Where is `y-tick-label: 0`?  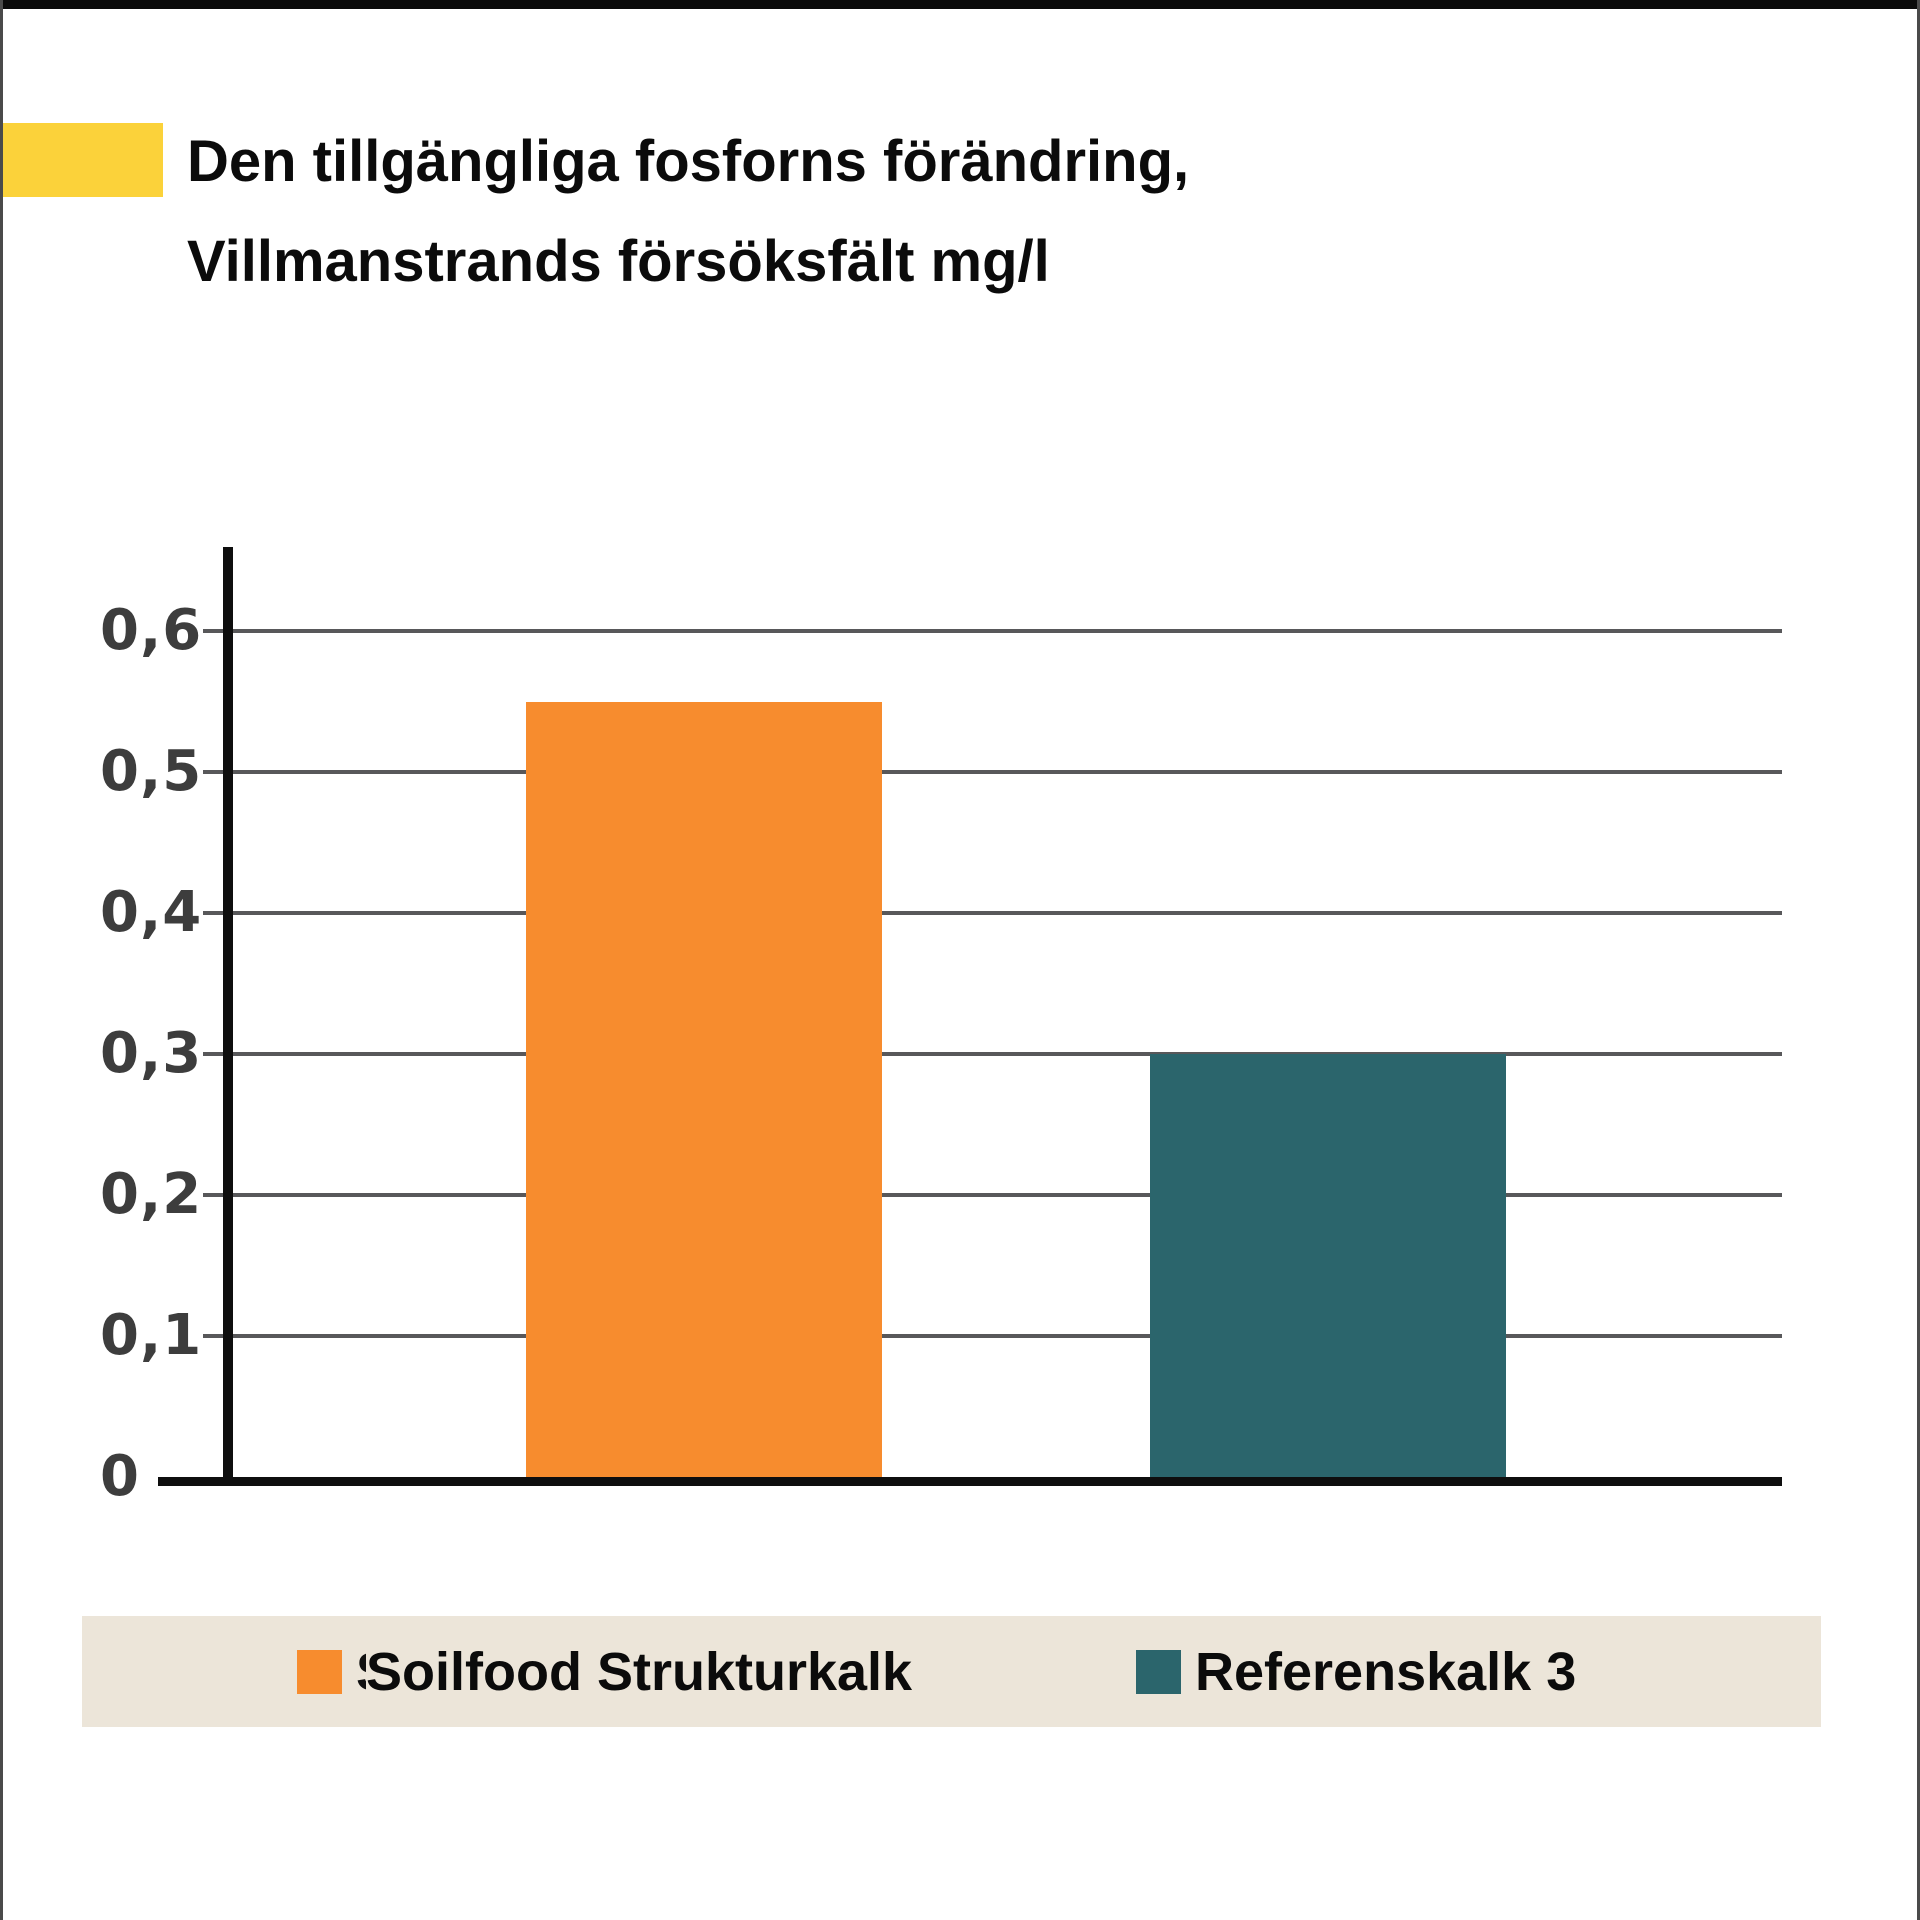
y-tick-label: 0 is located at coordinates (120, 1476).